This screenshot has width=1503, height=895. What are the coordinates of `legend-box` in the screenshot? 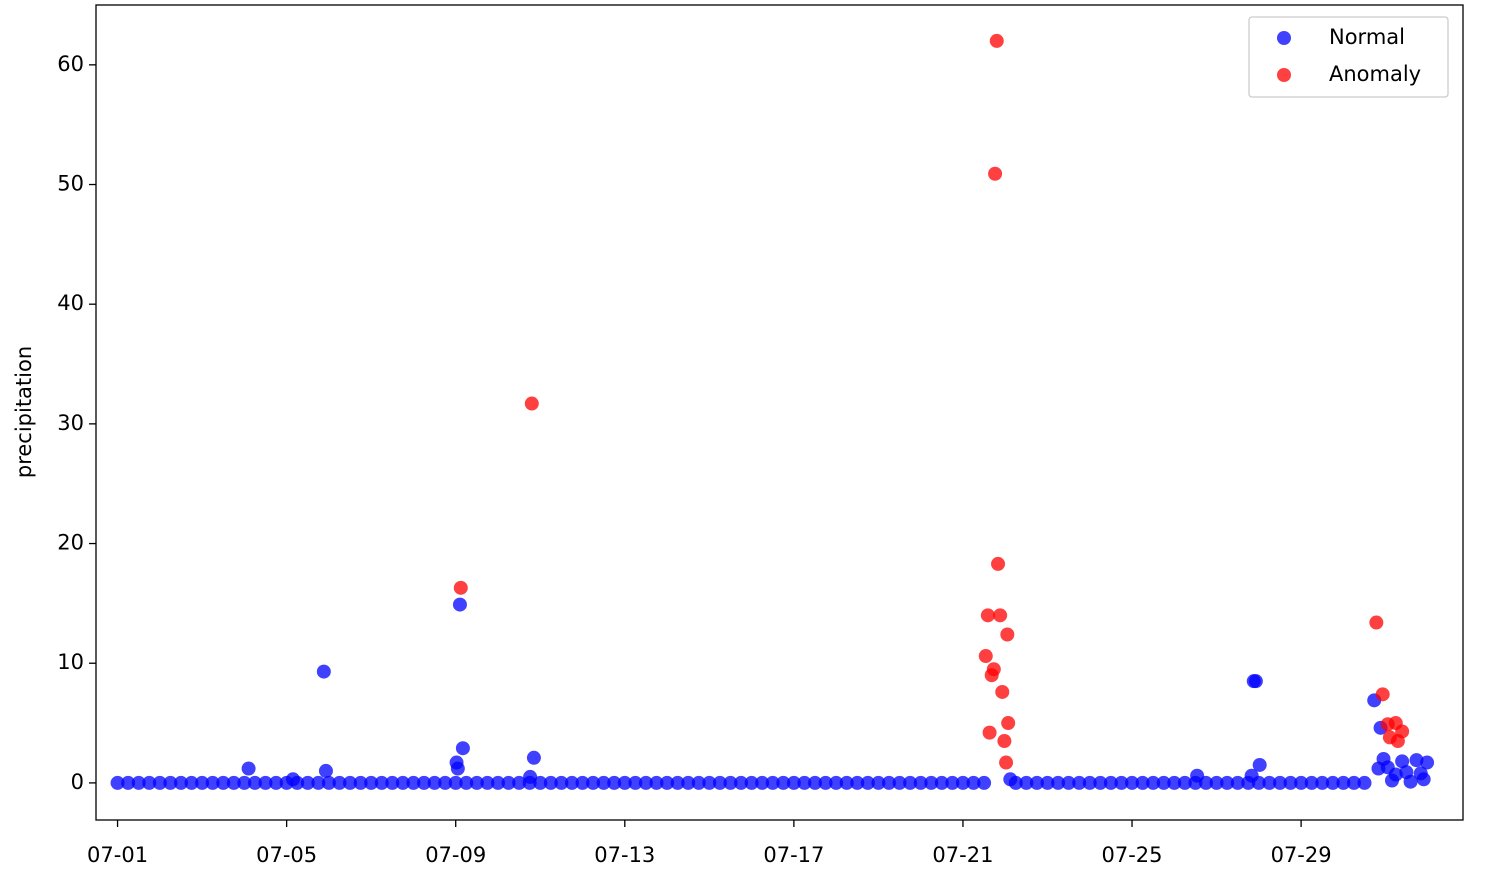 It's located at (1348, 57).